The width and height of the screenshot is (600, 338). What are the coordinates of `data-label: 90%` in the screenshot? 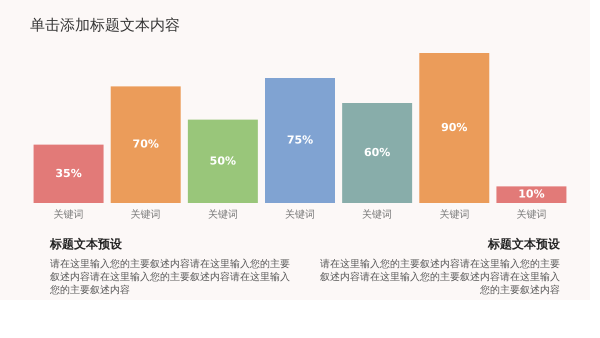 It's located at (454, 127).